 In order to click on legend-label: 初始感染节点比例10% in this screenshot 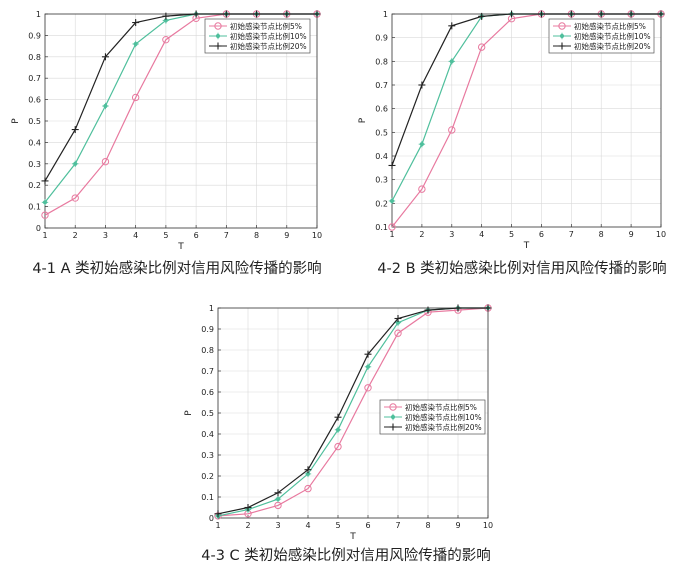, I will do `click(443, 417)`.